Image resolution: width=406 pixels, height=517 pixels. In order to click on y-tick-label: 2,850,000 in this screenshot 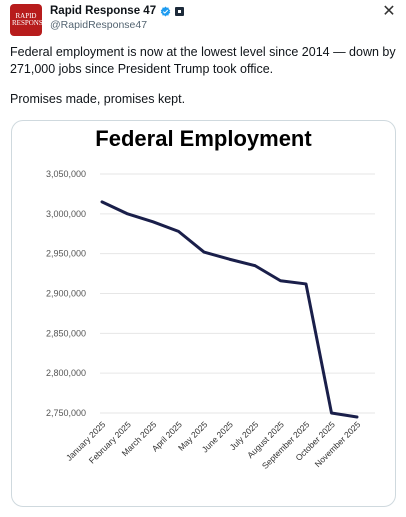, I will do `click(66, 333)`.